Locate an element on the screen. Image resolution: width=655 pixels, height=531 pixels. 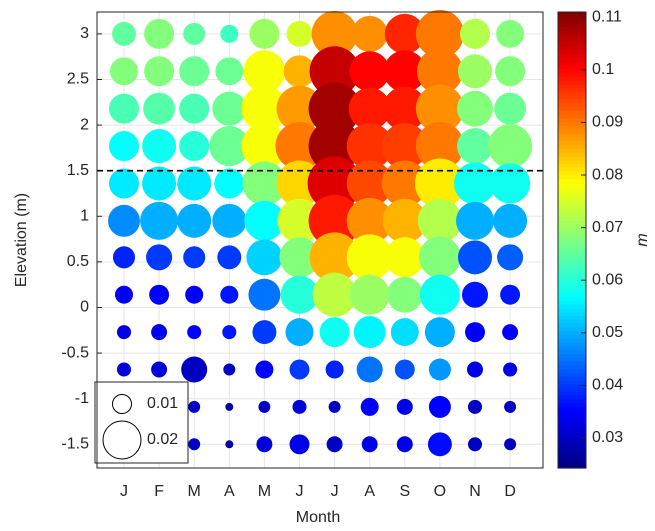
x-axis-label: Month is located at coordinates (318, 517).